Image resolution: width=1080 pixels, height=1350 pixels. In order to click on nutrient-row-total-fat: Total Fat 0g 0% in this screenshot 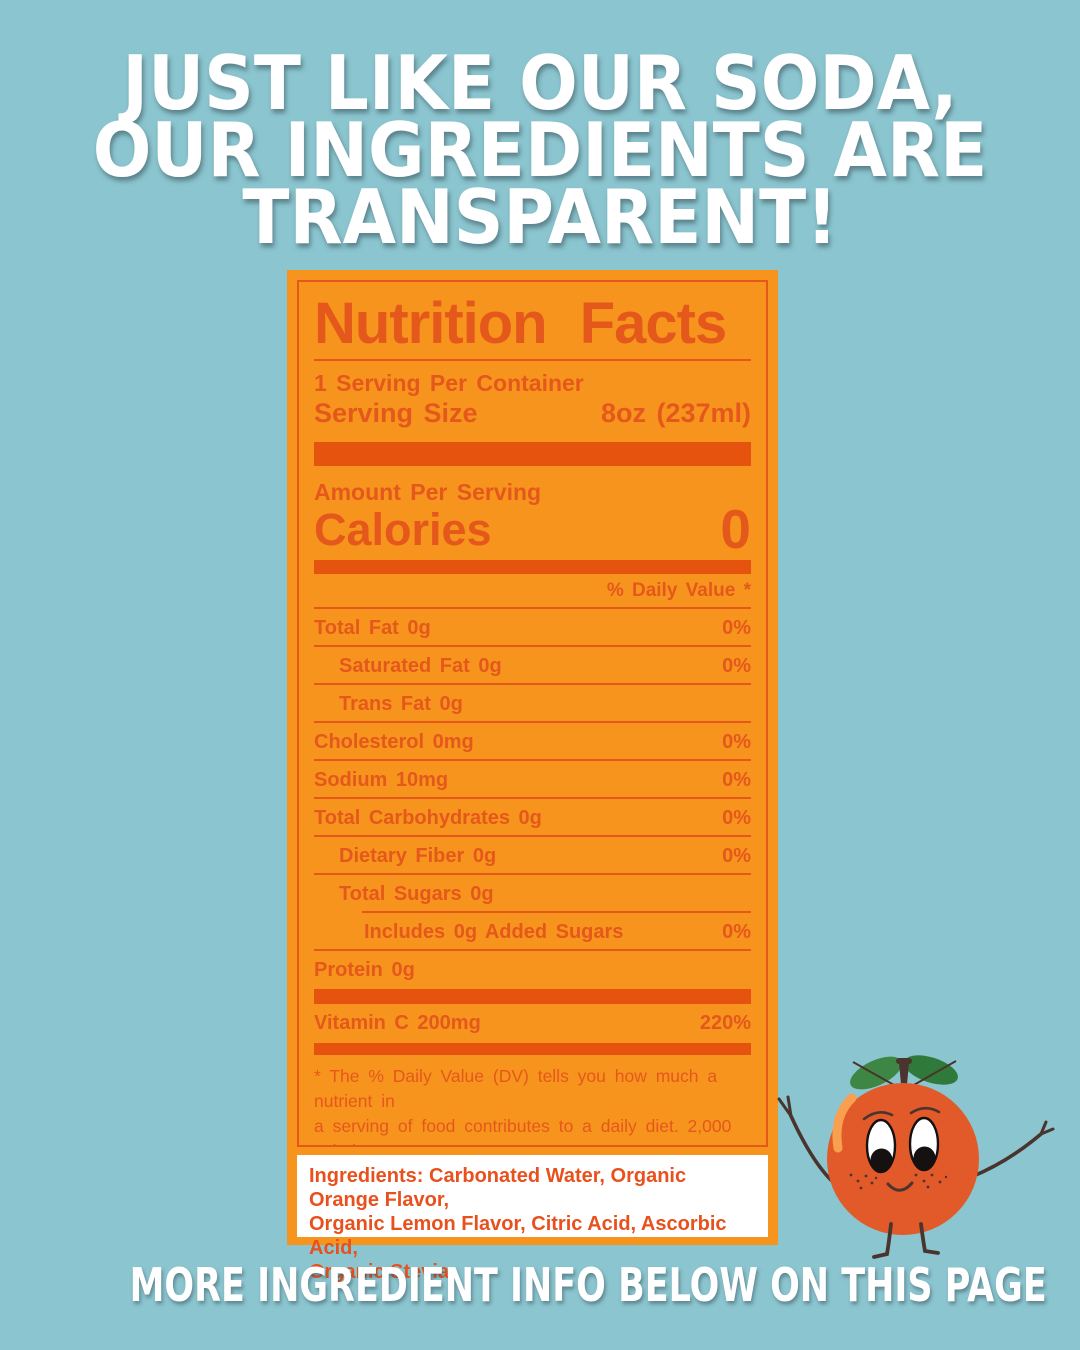, I will do `click(532, 628)`.